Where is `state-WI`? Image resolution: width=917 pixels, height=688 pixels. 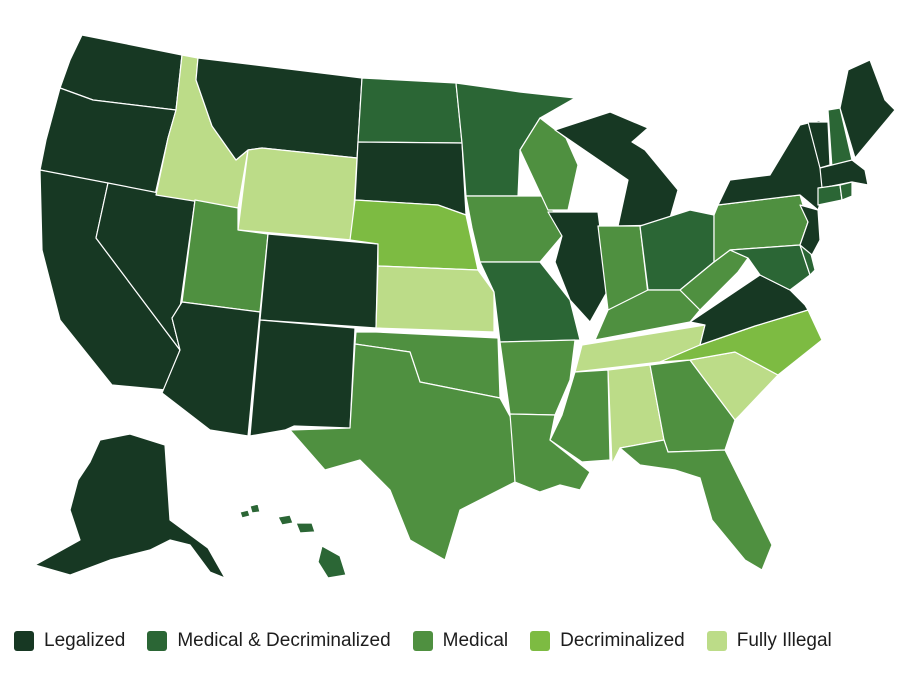
state-WI is located at coordinates (549, 164).